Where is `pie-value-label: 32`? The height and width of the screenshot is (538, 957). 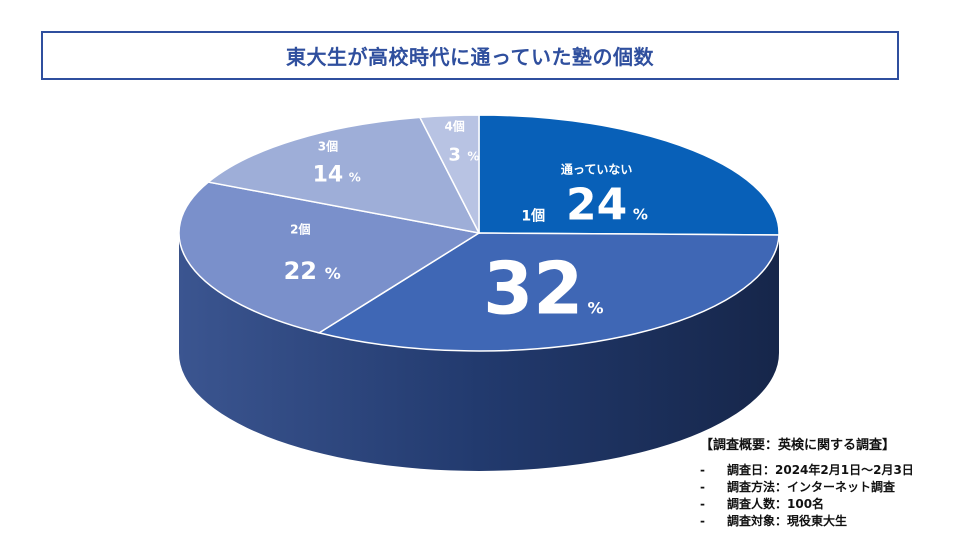 pie-value-label: 32 is located at coordinates (533, 288).